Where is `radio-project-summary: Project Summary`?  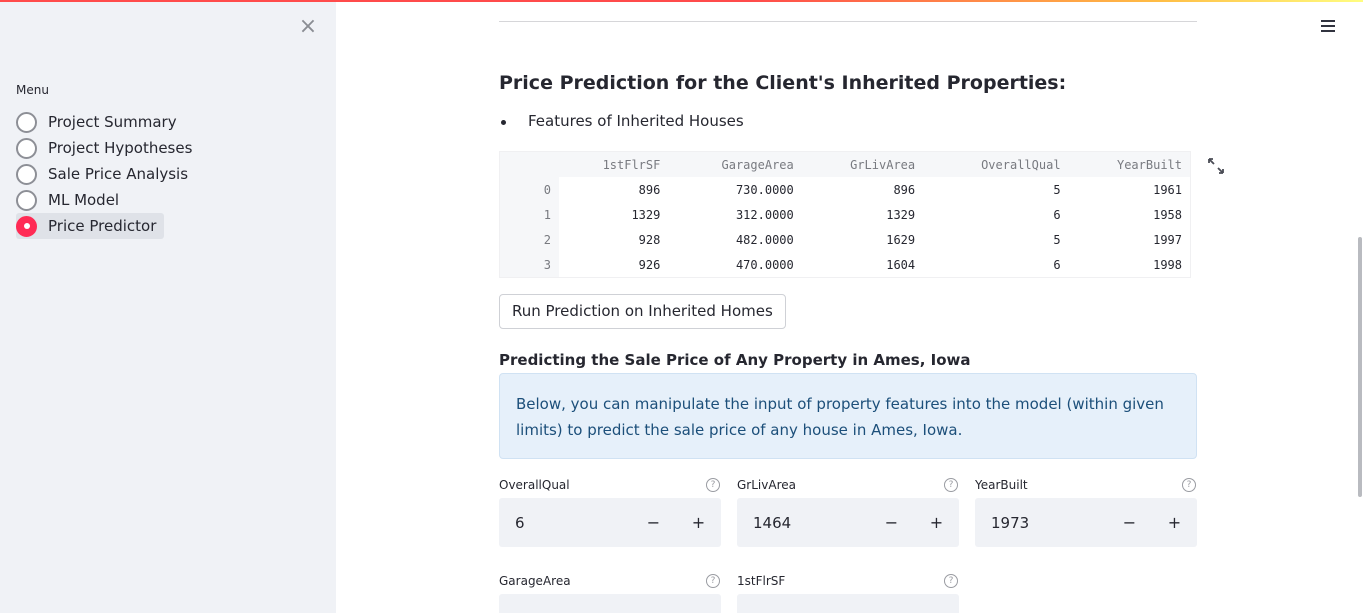
radio-project-summary: Project Summary is located at coordinates (108, 122).